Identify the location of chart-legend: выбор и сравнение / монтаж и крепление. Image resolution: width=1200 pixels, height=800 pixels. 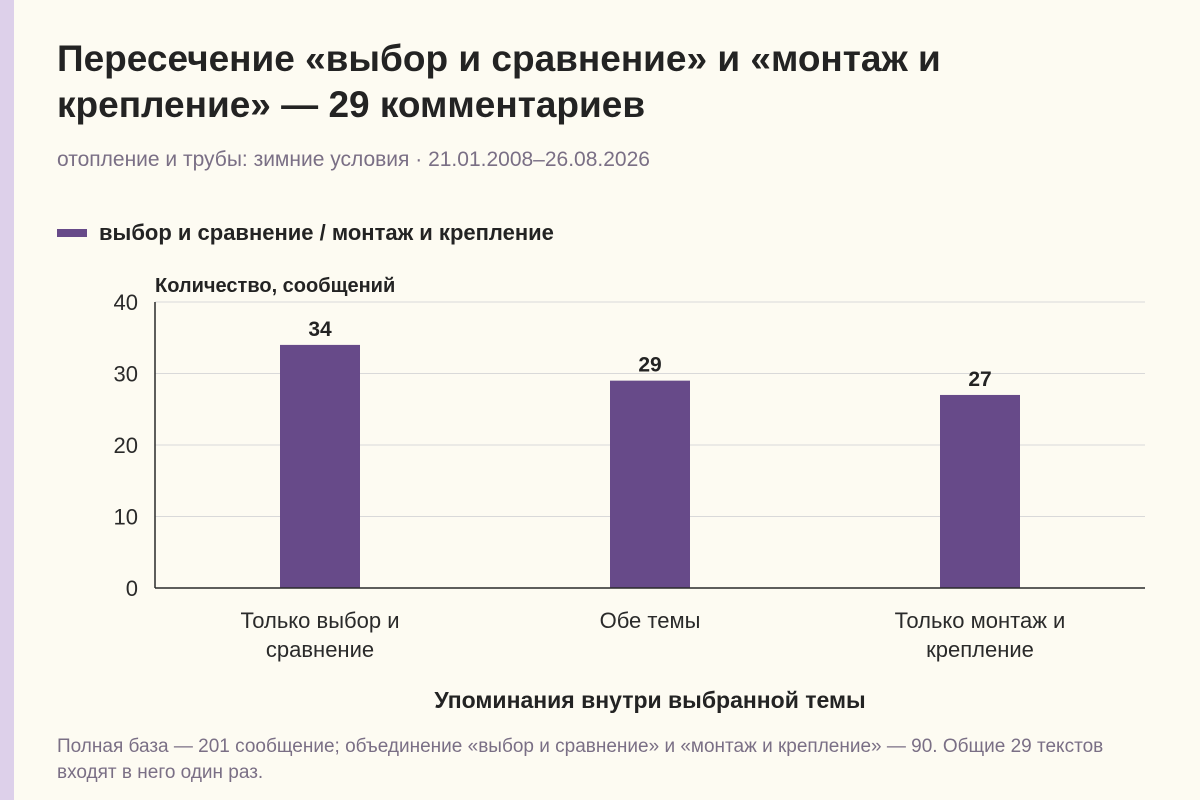
(305, 233).